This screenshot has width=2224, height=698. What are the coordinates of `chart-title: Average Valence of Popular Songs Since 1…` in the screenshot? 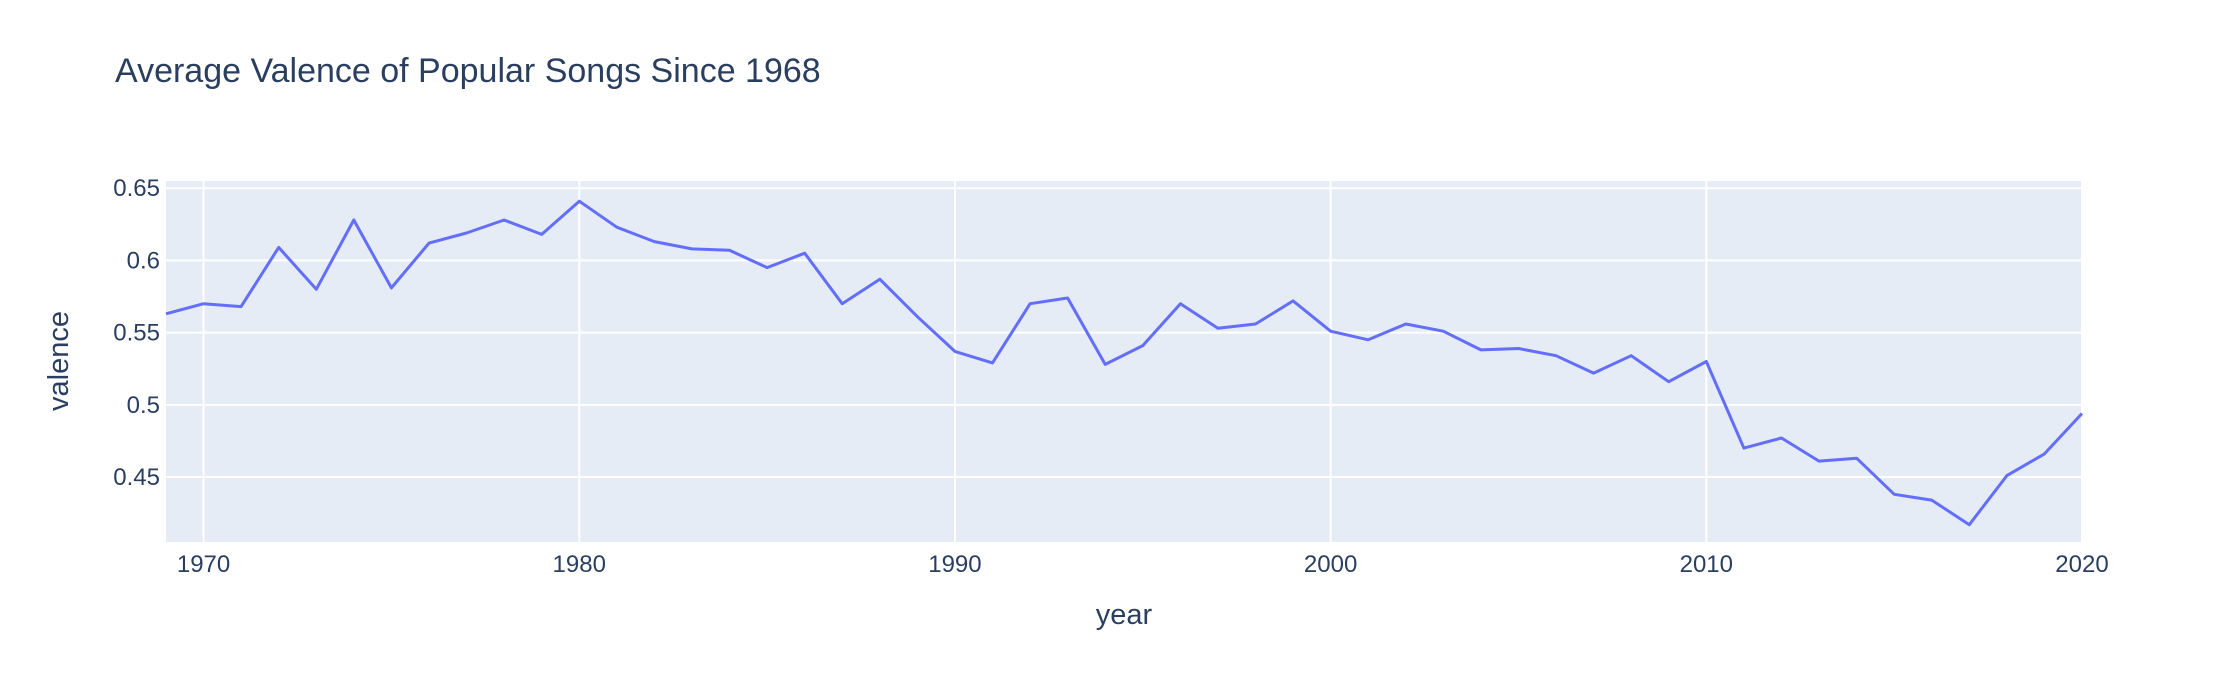 It's located at (468, 71).